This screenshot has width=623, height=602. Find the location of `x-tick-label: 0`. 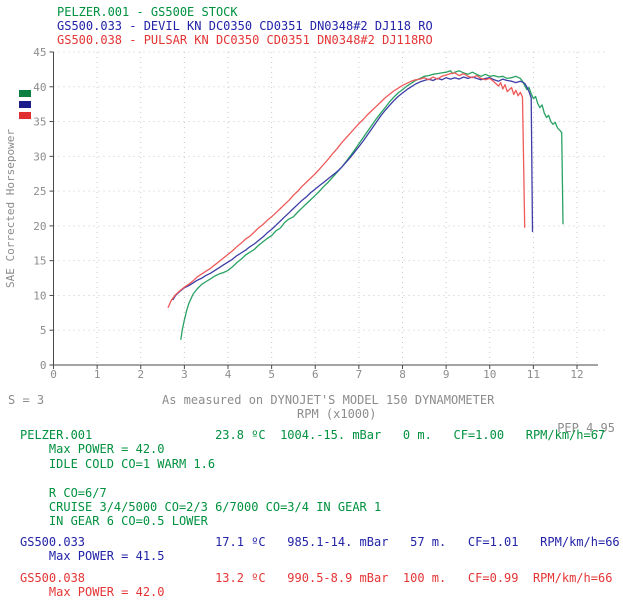

x-tick-label: 0 is located at coordinates (53, 374).